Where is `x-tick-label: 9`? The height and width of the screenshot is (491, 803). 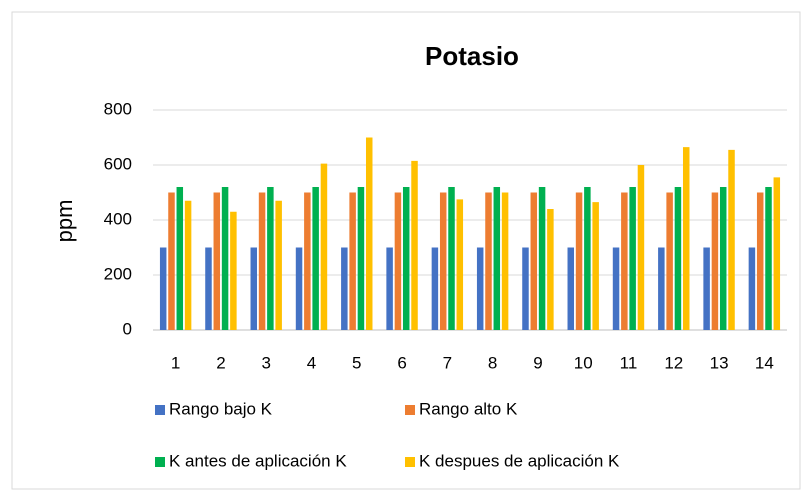
x-tick-label: 9 is located at coordinates (537, 362).